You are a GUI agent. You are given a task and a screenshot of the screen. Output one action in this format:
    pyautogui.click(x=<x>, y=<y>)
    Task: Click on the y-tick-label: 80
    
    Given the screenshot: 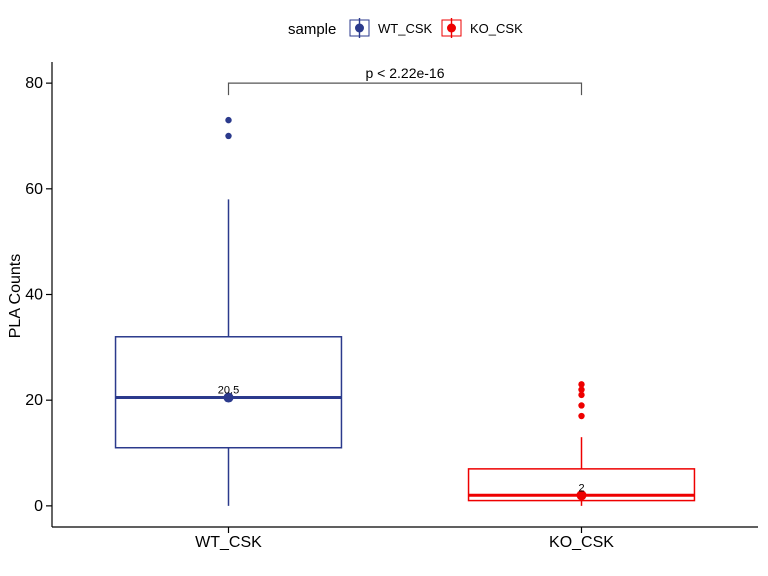 What is the action you would take?
    pyautogui.click(x=34, y=83)
    